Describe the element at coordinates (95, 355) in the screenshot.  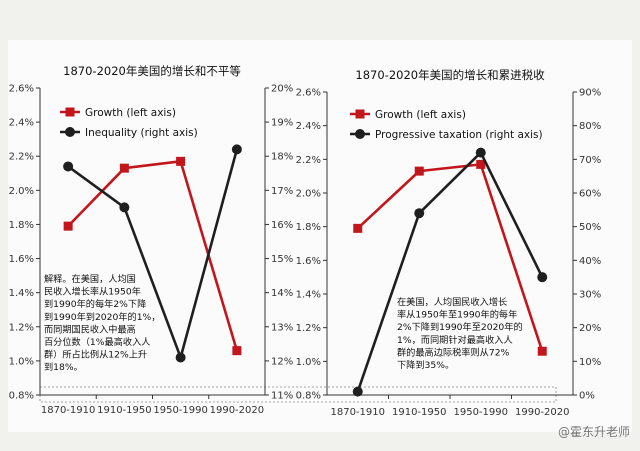
I see `annotation-line: 群）所占比例从12%上升` at that location.